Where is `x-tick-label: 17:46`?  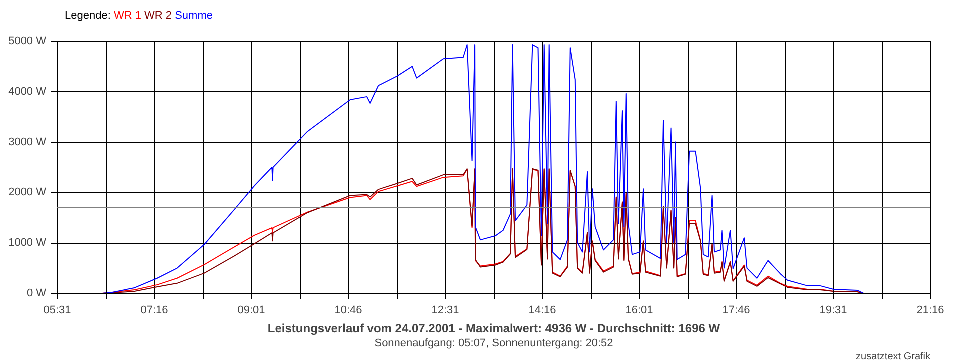
x-tick-label: 17:46 is located at coordinates (736, 310).